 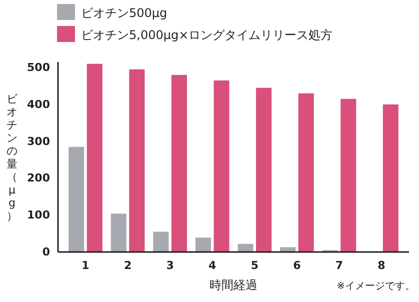 What do you see at coordinates (234, 285) in the screenshot?
I see `x-axis-title: 時間経過` at bounding box center [234, 285].